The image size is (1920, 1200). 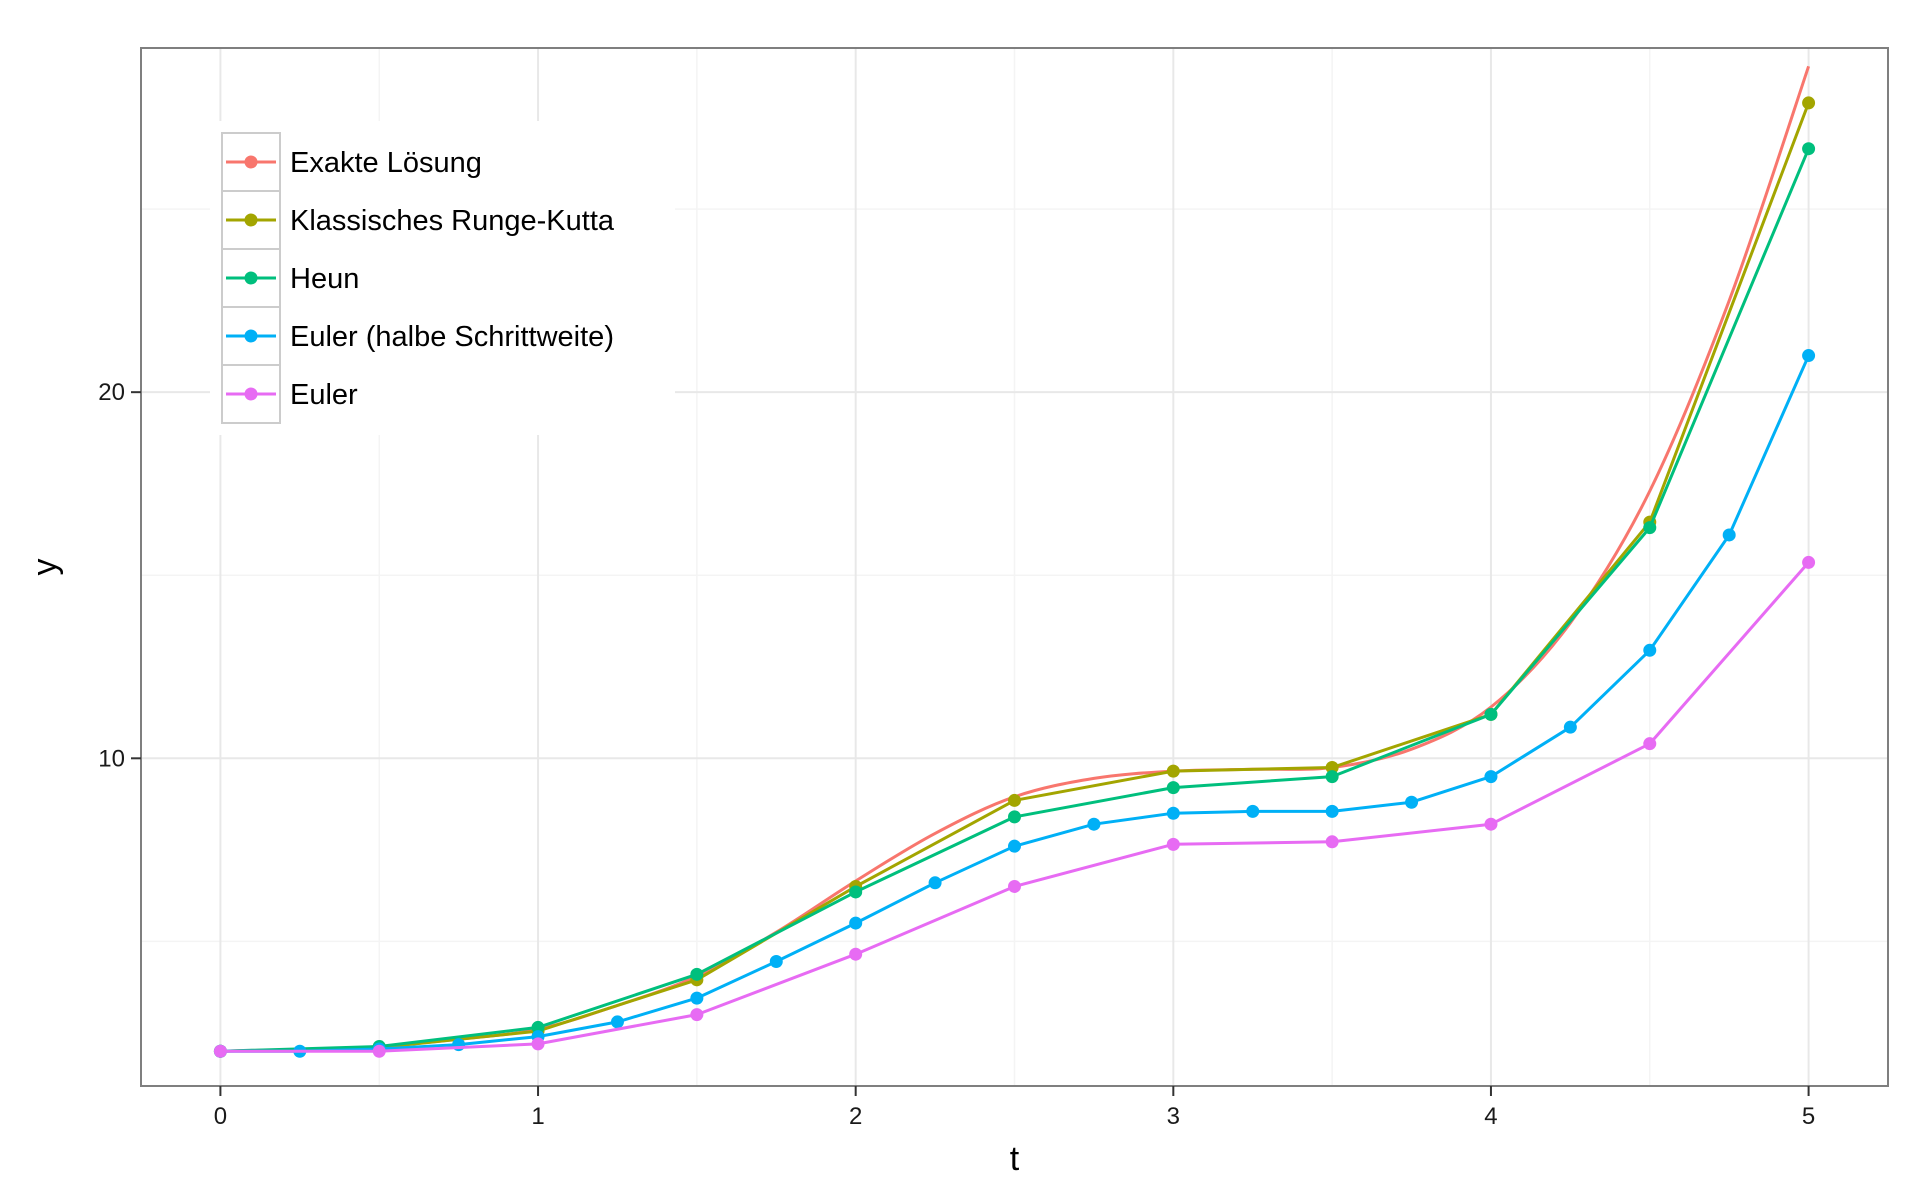 What do you see at coordinates (855, 1116) in the screenshot?
I see `x-tick-label: 2` at bounding box center [855, 1116].